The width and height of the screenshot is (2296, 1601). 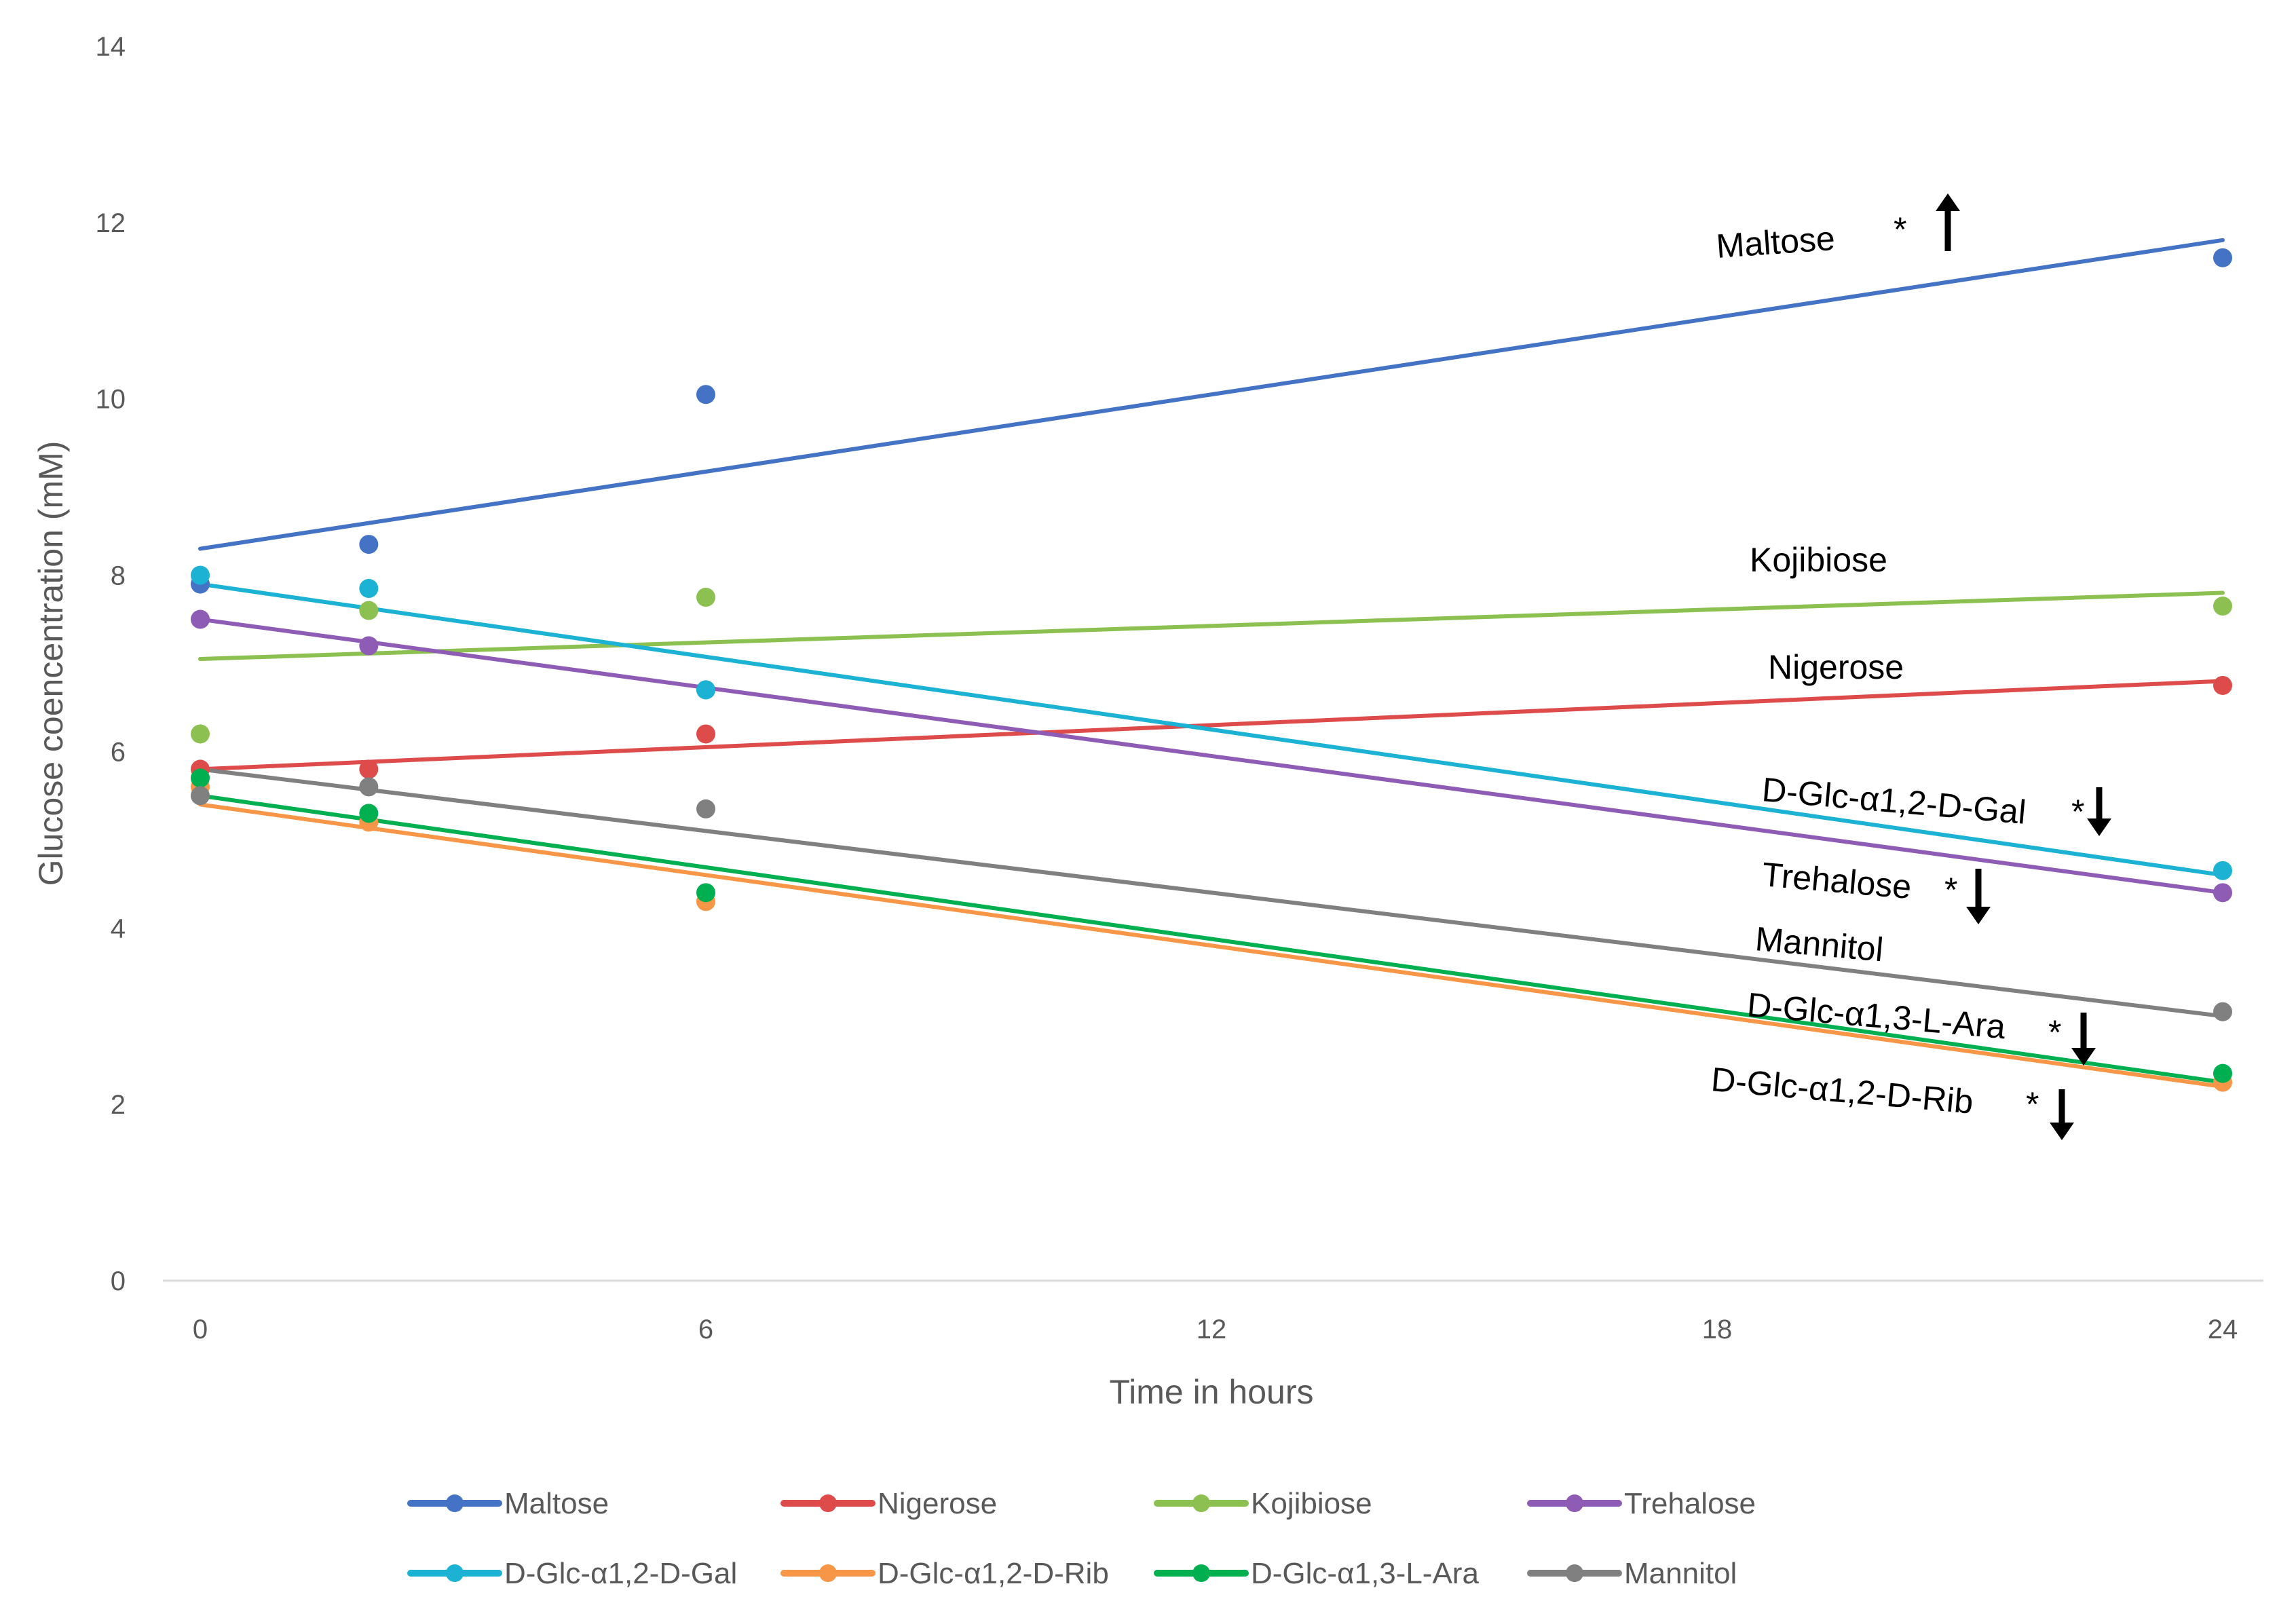 I want to click on y-tick-label: 4, so click(x=118, y=928).